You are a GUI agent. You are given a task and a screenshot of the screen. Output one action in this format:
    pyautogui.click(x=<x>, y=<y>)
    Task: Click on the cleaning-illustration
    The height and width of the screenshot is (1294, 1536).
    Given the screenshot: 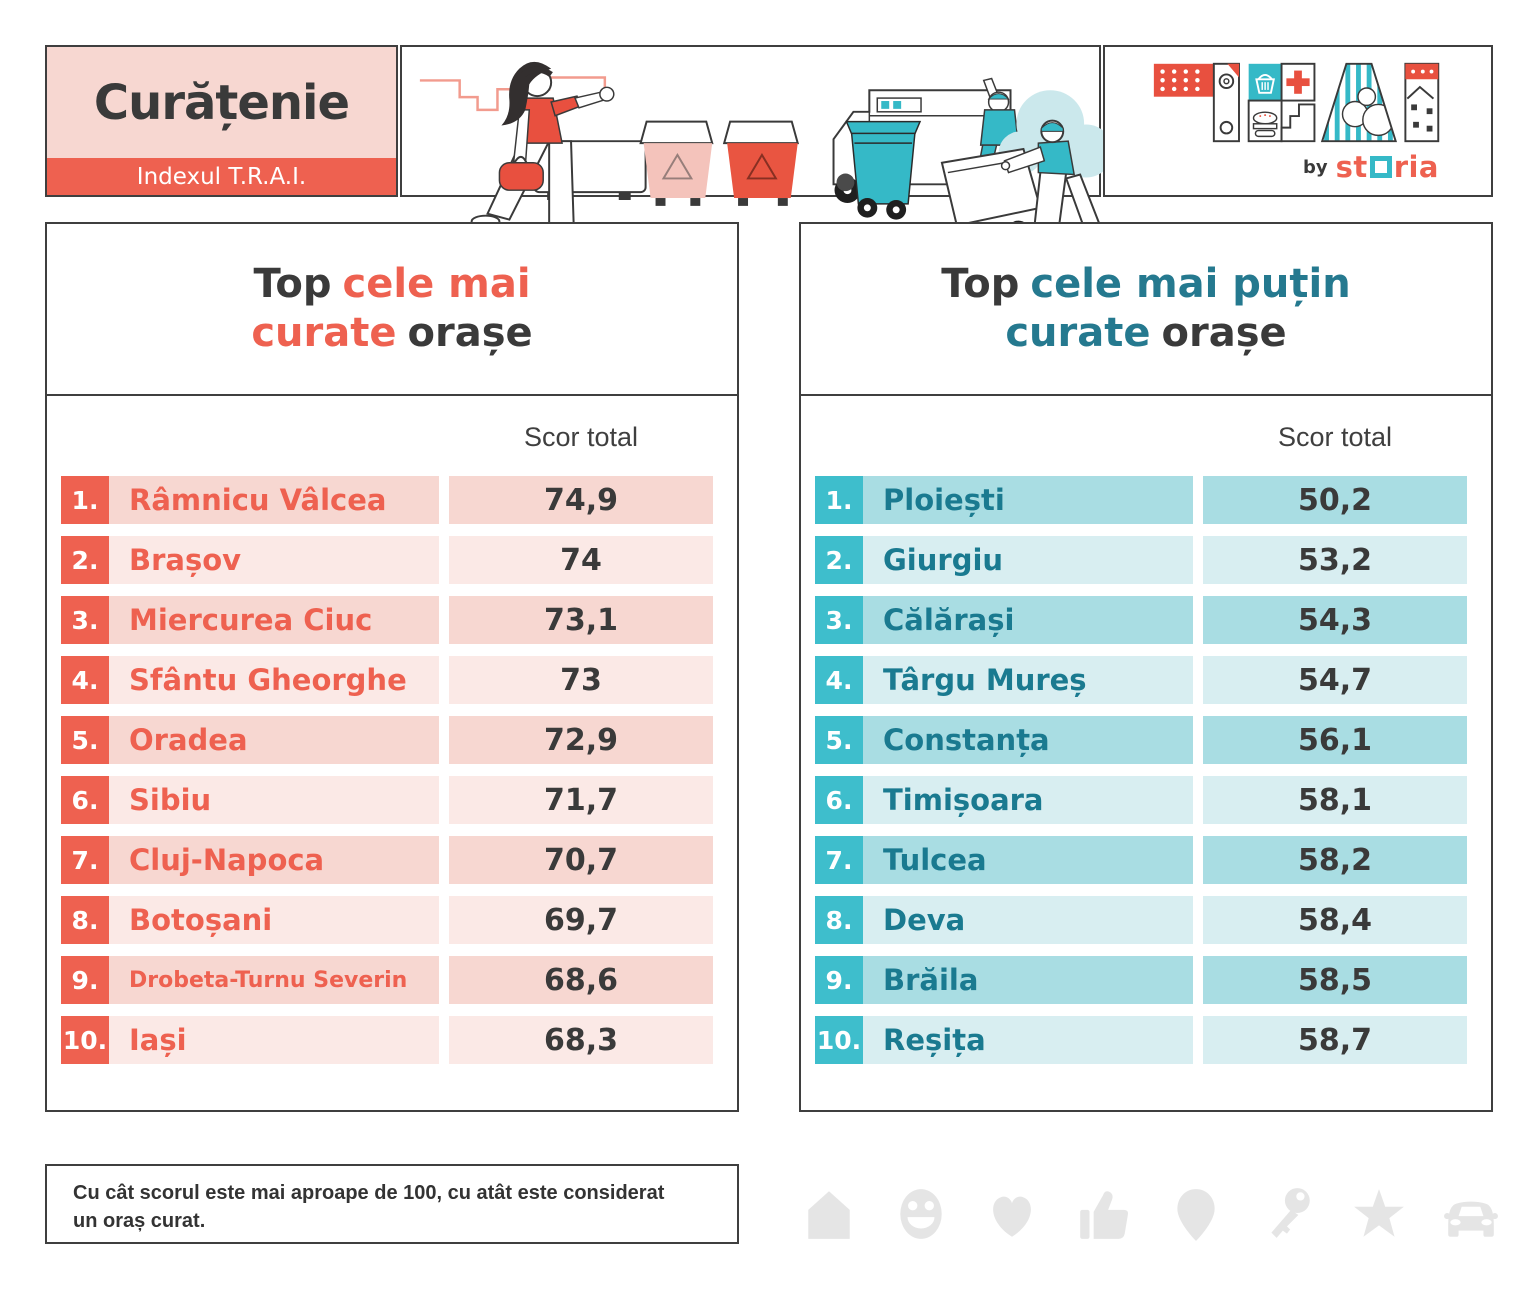 What is the action you would take?
    pyautogui.click(x=766, y=158)
    